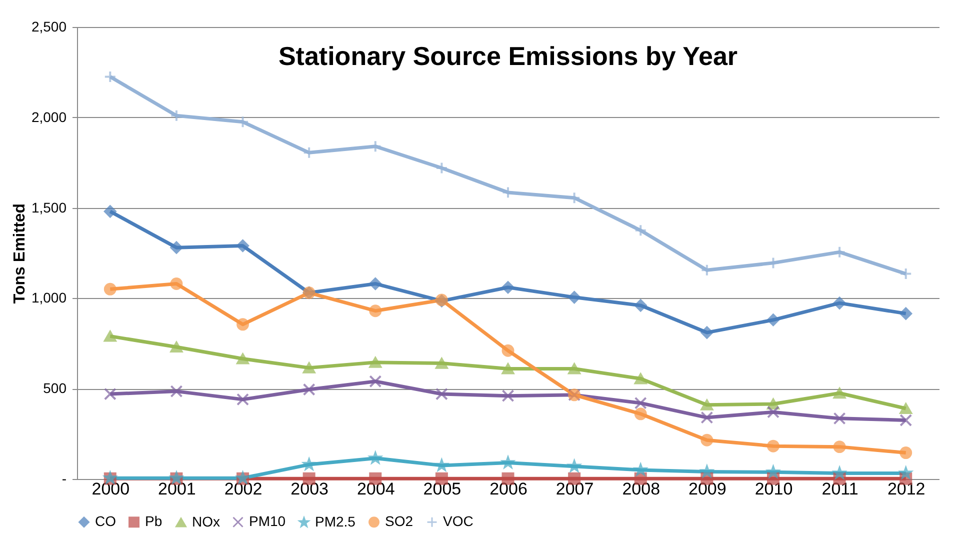  What do you see at coordinates (641, 489) in the screenshot?
I see `x-tick-label: 2008` at bounding box center [641, 489].